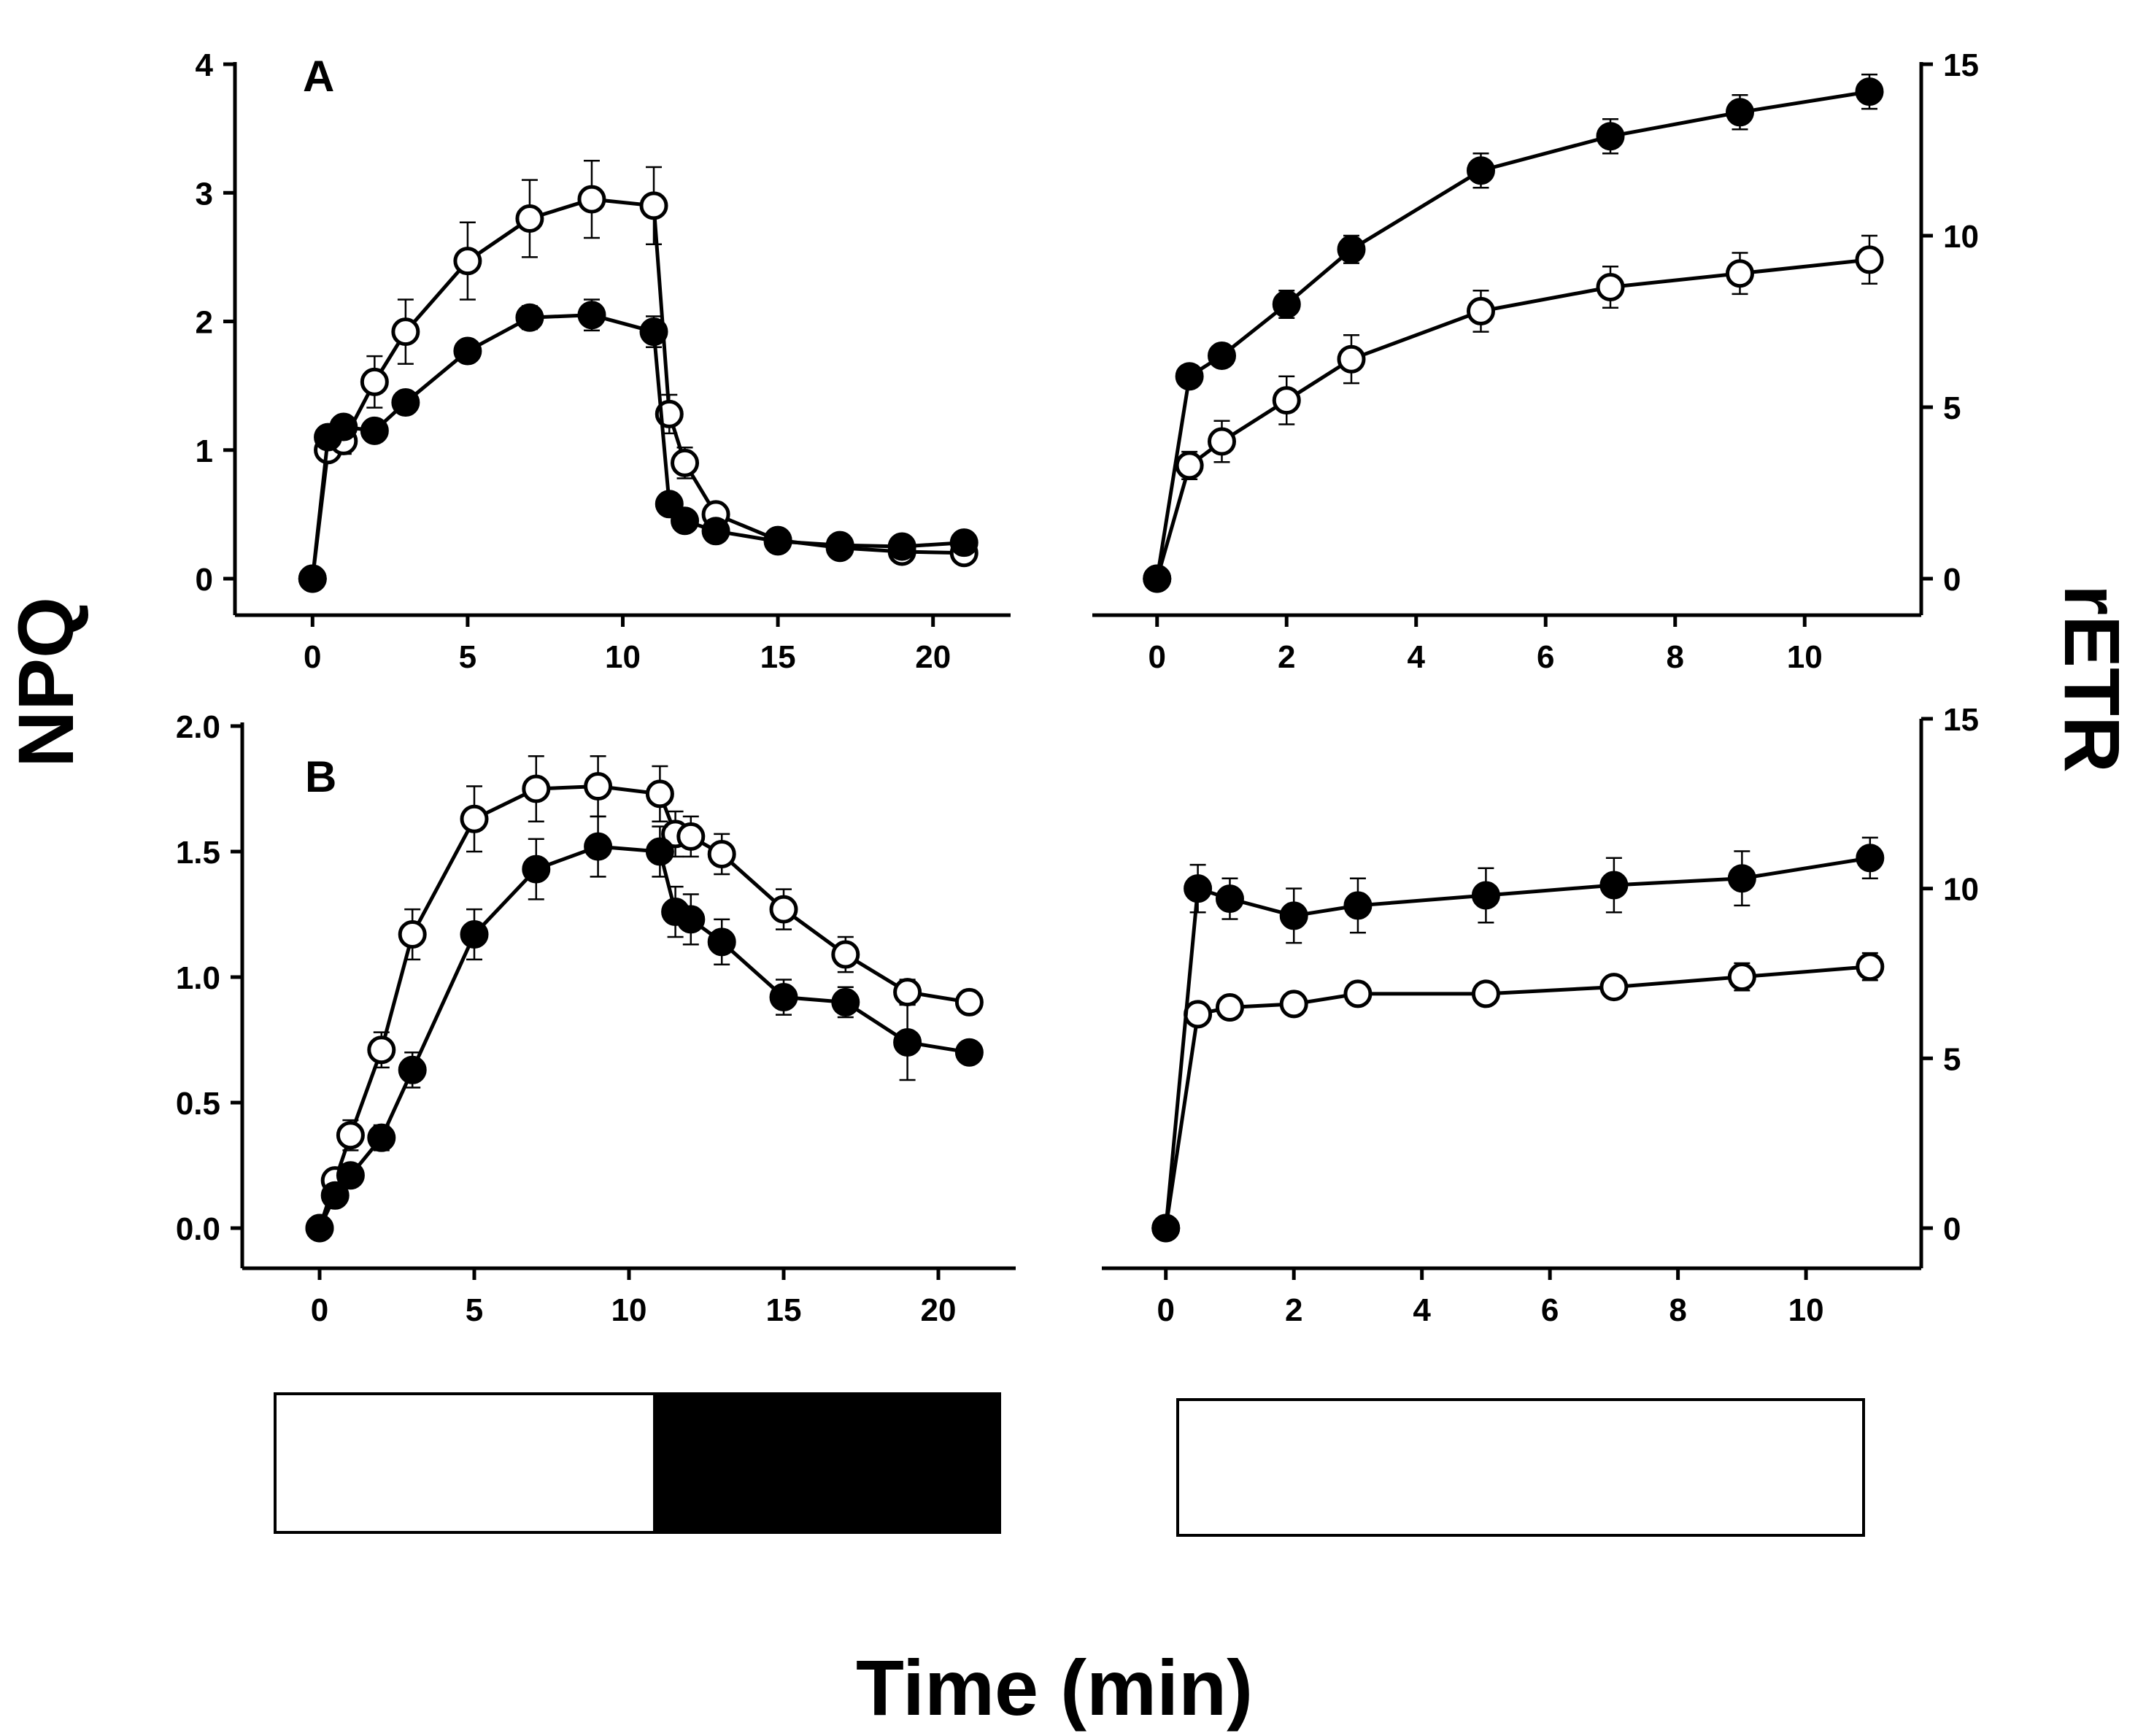 The image size is (2154, 1736). Describe the element at coordinates (1054, 1687) in the screenshot. I see `x-axis-label-time: Time (min)` at that location.